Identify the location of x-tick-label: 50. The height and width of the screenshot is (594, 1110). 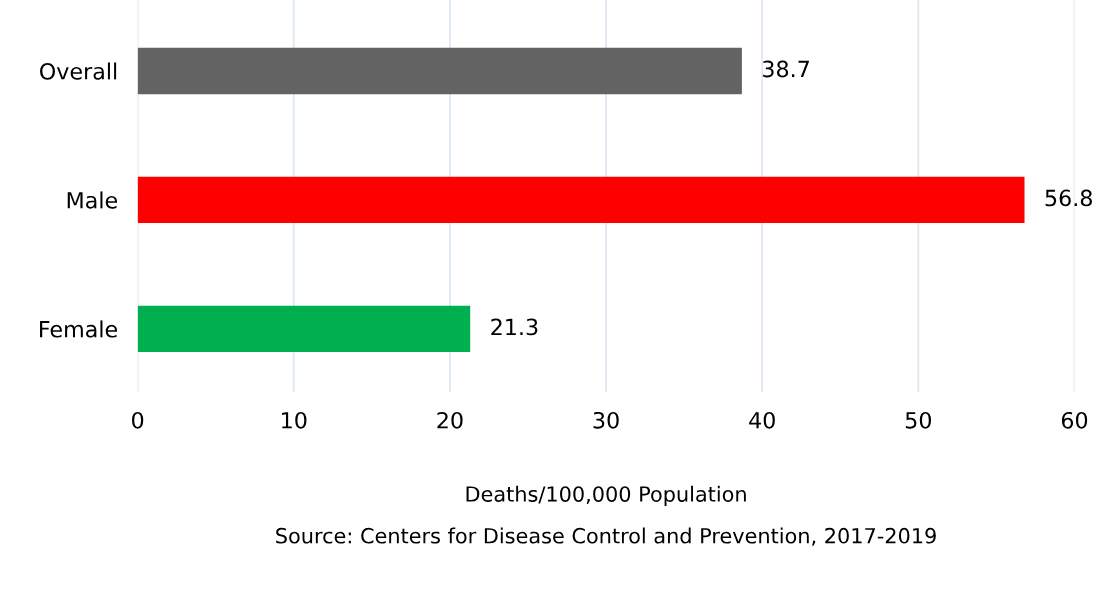
(918, 420).